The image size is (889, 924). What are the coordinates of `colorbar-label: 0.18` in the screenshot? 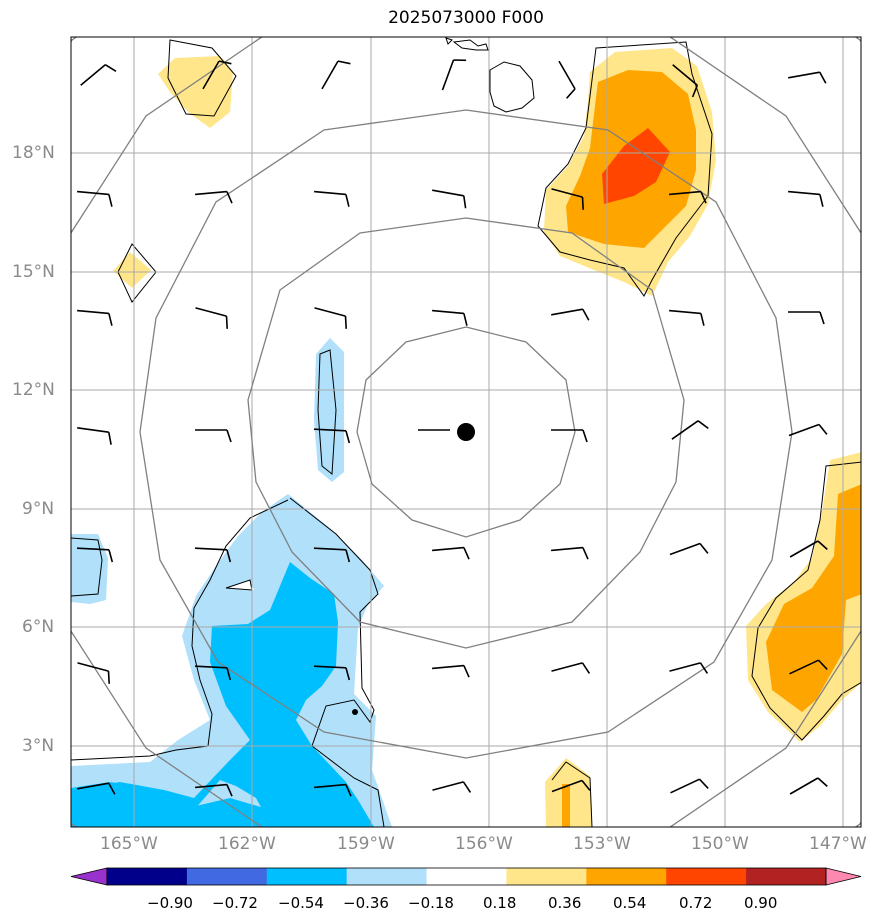 It's located at (500, 903).